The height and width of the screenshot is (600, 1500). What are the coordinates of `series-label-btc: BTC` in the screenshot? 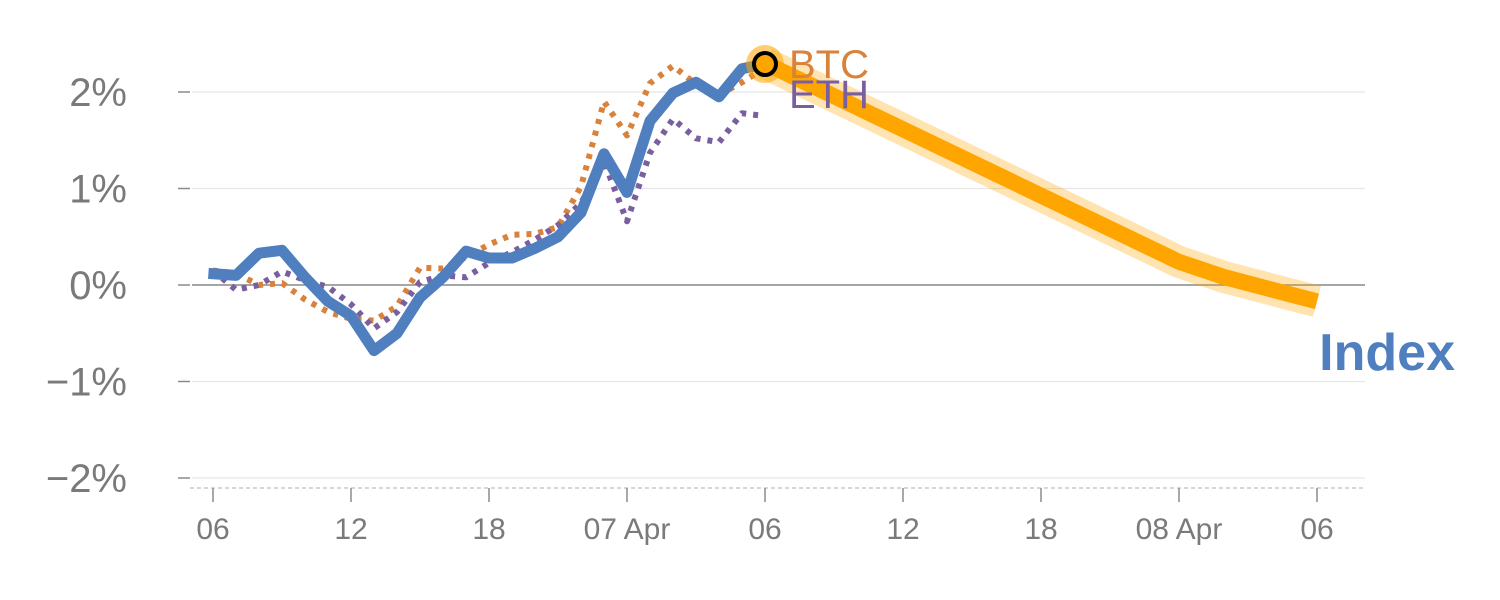 It's located at (829, 65).